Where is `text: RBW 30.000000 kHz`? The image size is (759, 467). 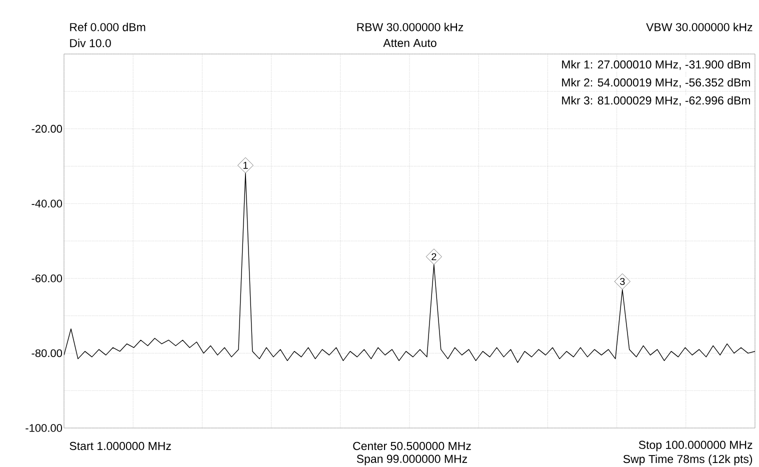
text: RBW 30.000000 kHz is located at coordinates (410, 27).